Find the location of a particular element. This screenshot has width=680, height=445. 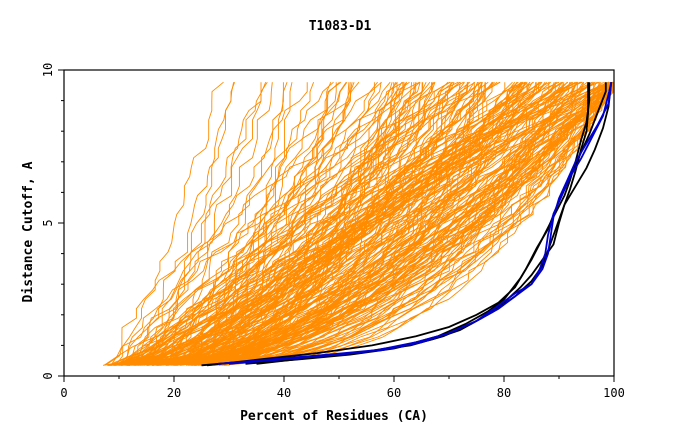

x-tick-label: 60 is located at coordinates (394, 393).